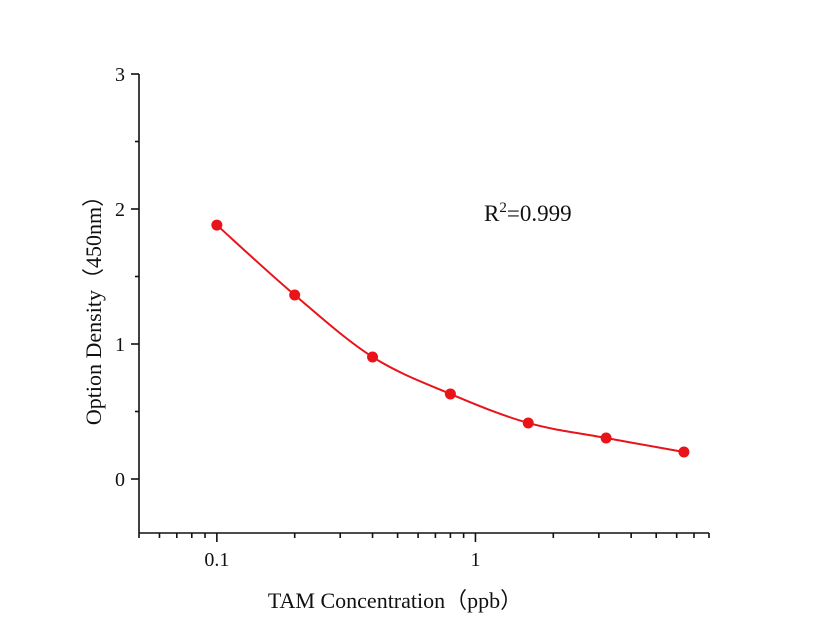 This screenshot has height=640, width=816. Describe the element at coordinates (216, 560) in the screenshot. I see `x-tick-label: 0.1` at that location.